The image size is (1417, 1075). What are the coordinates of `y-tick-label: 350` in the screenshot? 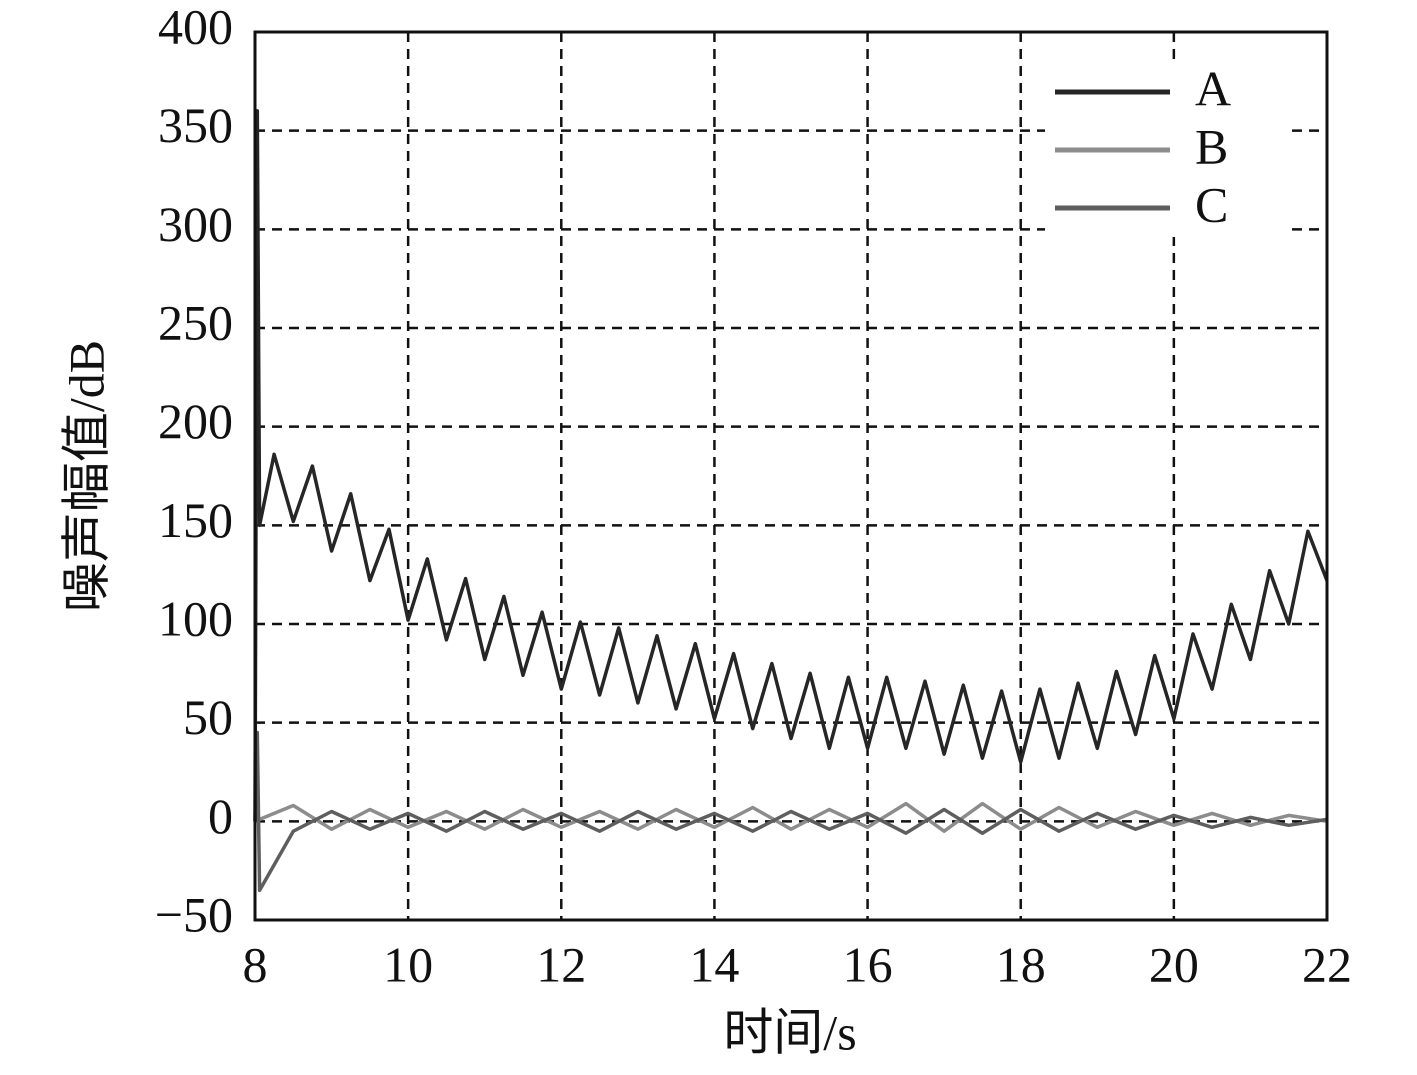 It's located at (195, 125).